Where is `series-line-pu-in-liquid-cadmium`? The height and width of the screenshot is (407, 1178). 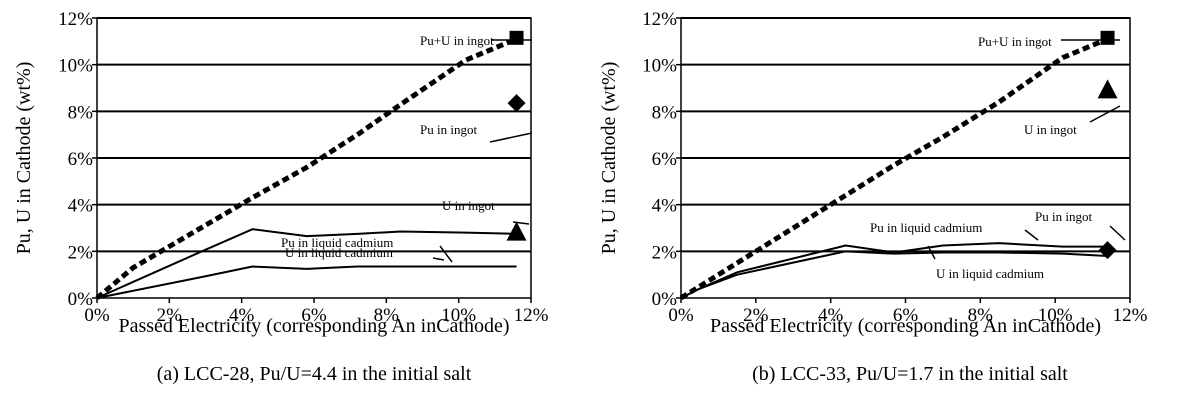 series-line-pu-in-liquid-cadmium is located at coordinates (306, 263).